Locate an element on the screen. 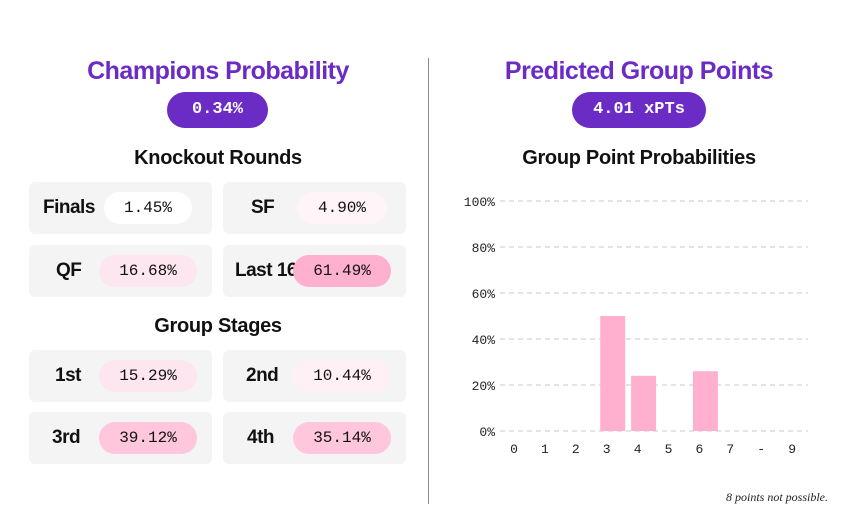  stat-label: 2nd is located at coordinates (262, 375).